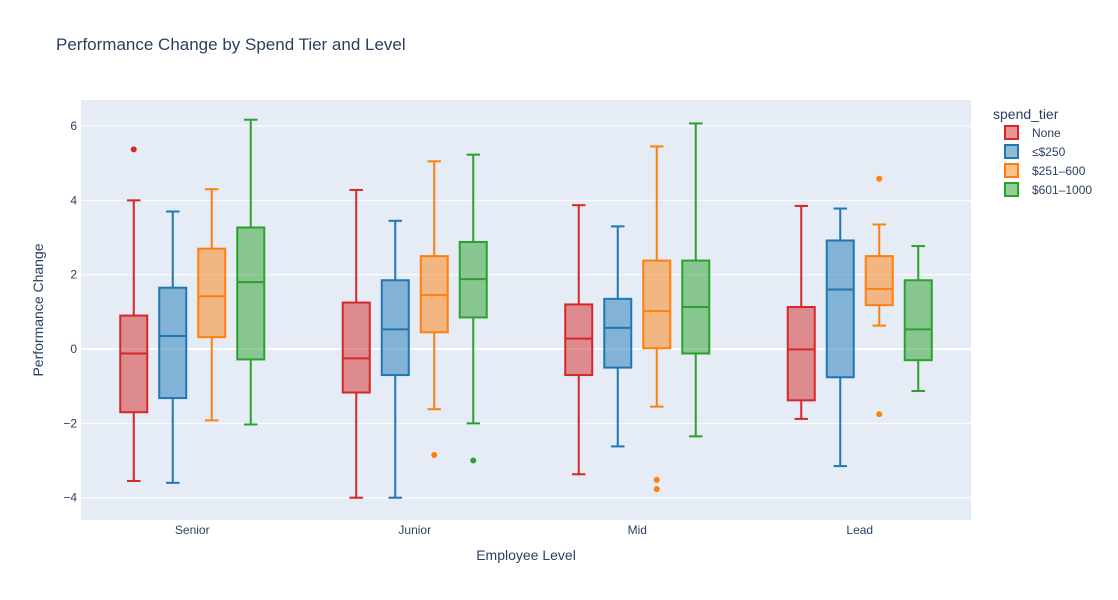 The image size is (1118, 600). Describe the element at coordinates (1049, 152) in the screenshot. I see `legend-label: ≤$250` at that location.